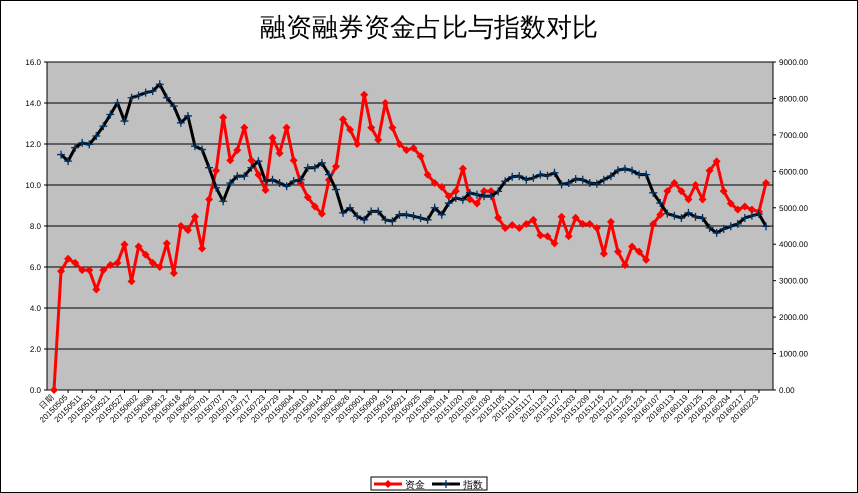 The width and height of the screenshot is (858, 493). Describe the element at coordinates (33, 103) in the screenshot. I see `y-tick-label: 14.0` at that location.